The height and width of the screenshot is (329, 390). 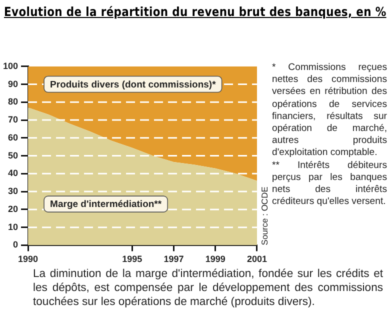 I want to click on x-tick-label: 1999, so click(x=215, y=259).